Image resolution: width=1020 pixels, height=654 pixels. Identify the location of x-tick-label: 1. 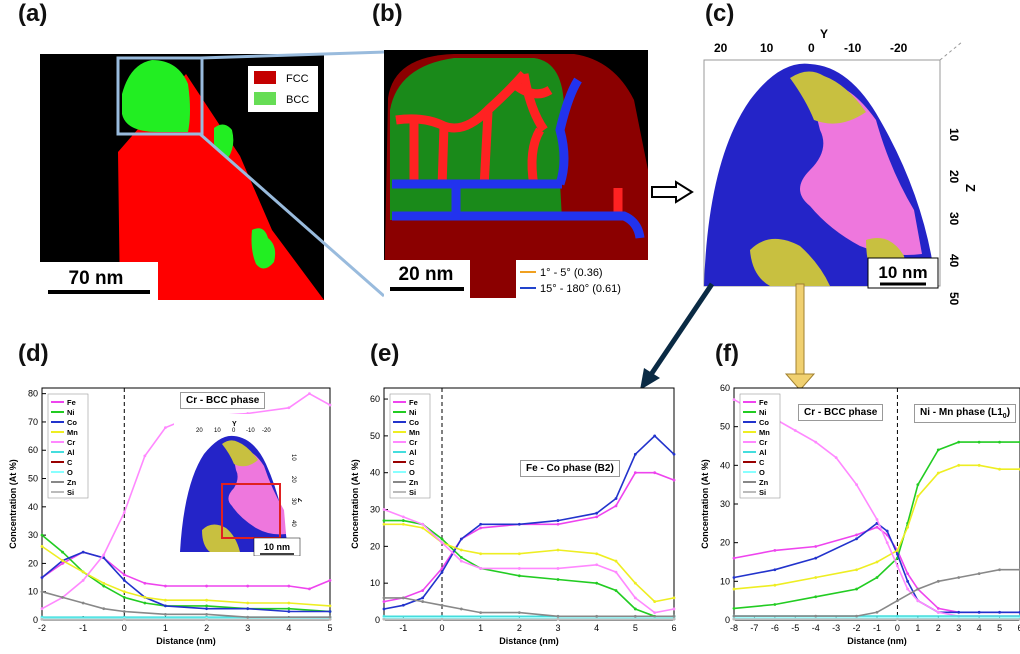
(917, 628).